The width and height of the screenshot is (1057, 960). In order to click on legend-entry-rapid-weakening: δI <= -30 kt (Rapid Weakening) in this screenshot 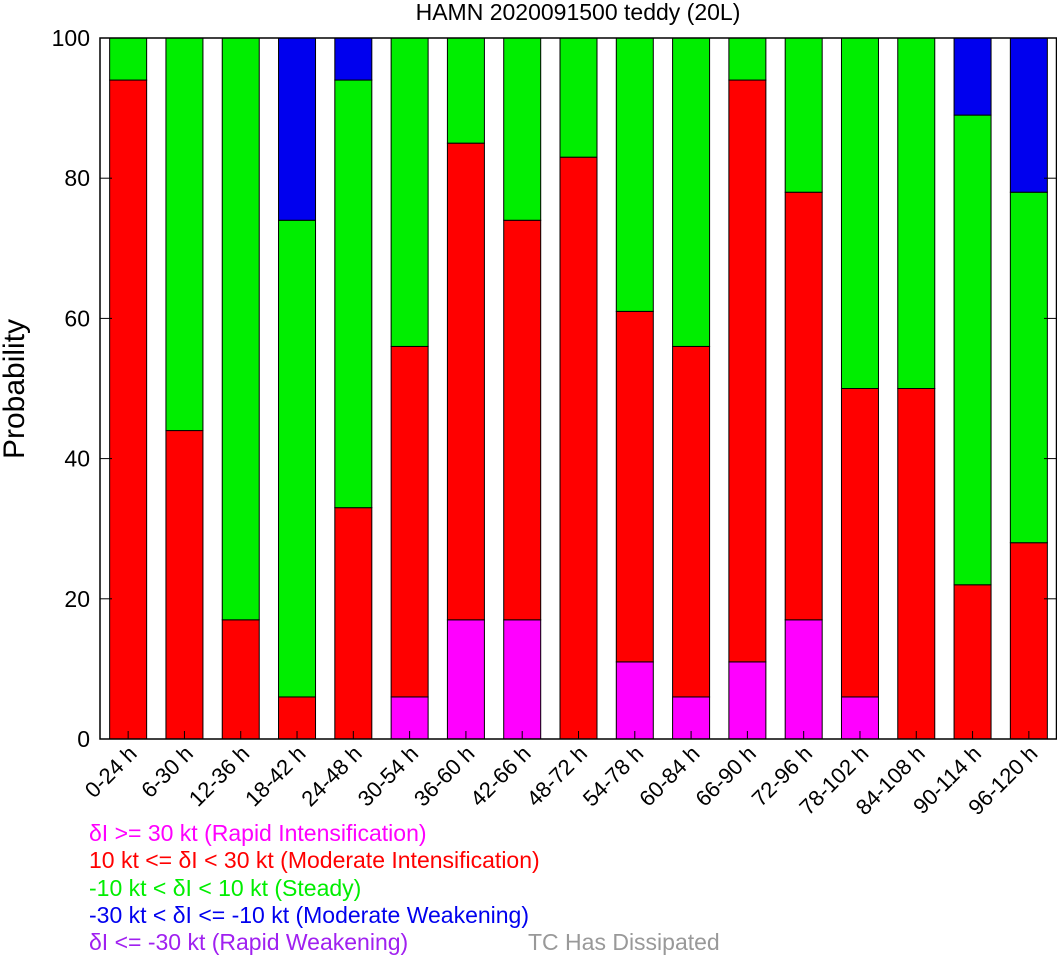, I will do `click(249, 942)`.